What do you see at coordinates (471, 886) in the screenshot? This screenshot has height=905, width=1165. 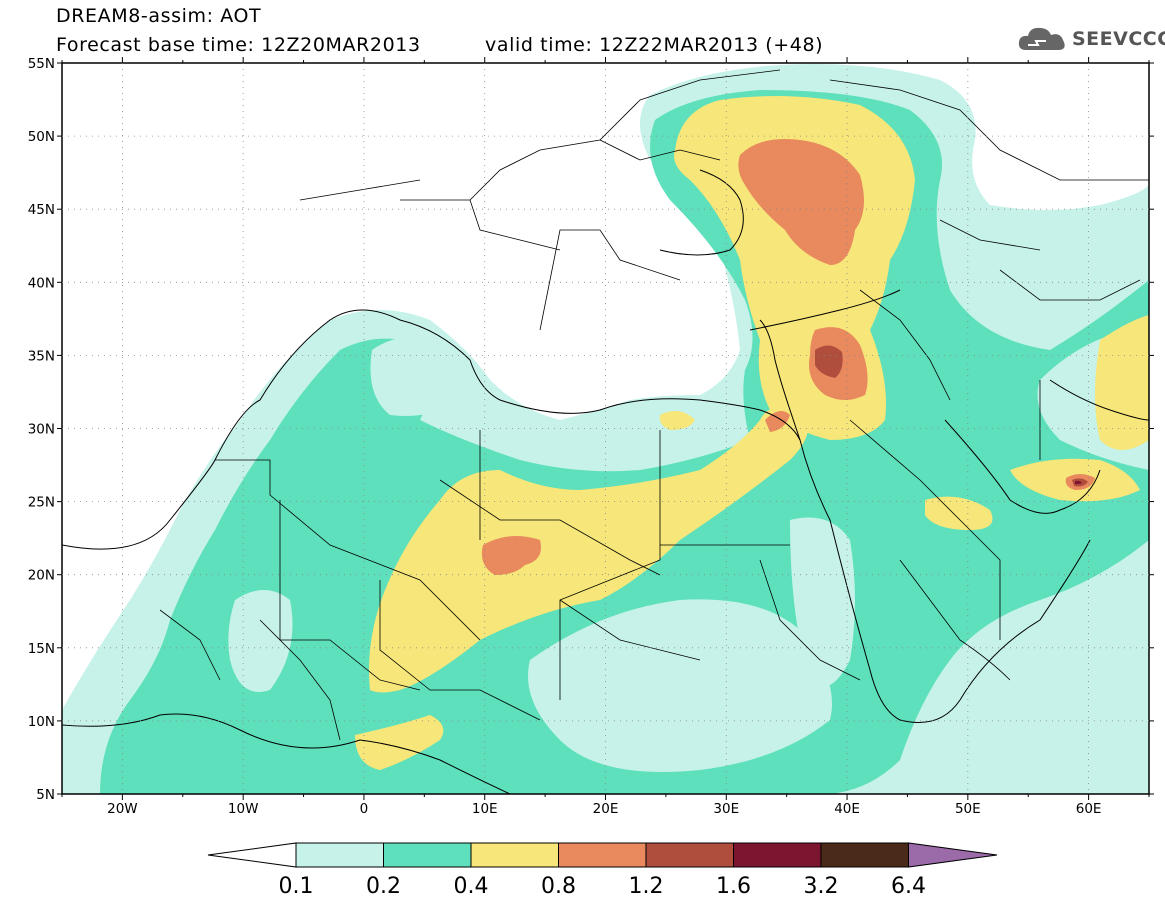 I see `colorbar-label: 0.4` at bounding box center [471, 886].